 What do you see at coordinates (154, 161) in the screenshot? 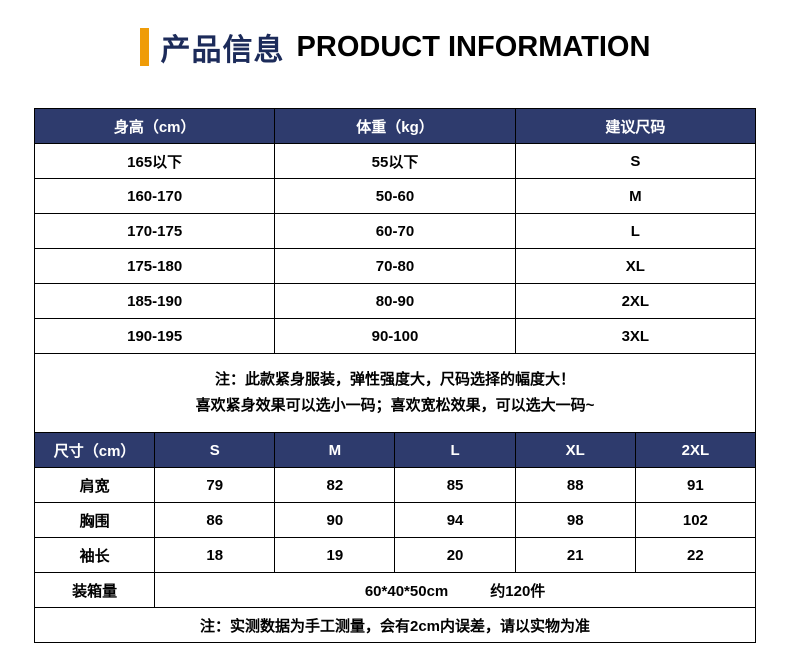
I see `height-cell: 165以下` at bounding box center [154, 161].